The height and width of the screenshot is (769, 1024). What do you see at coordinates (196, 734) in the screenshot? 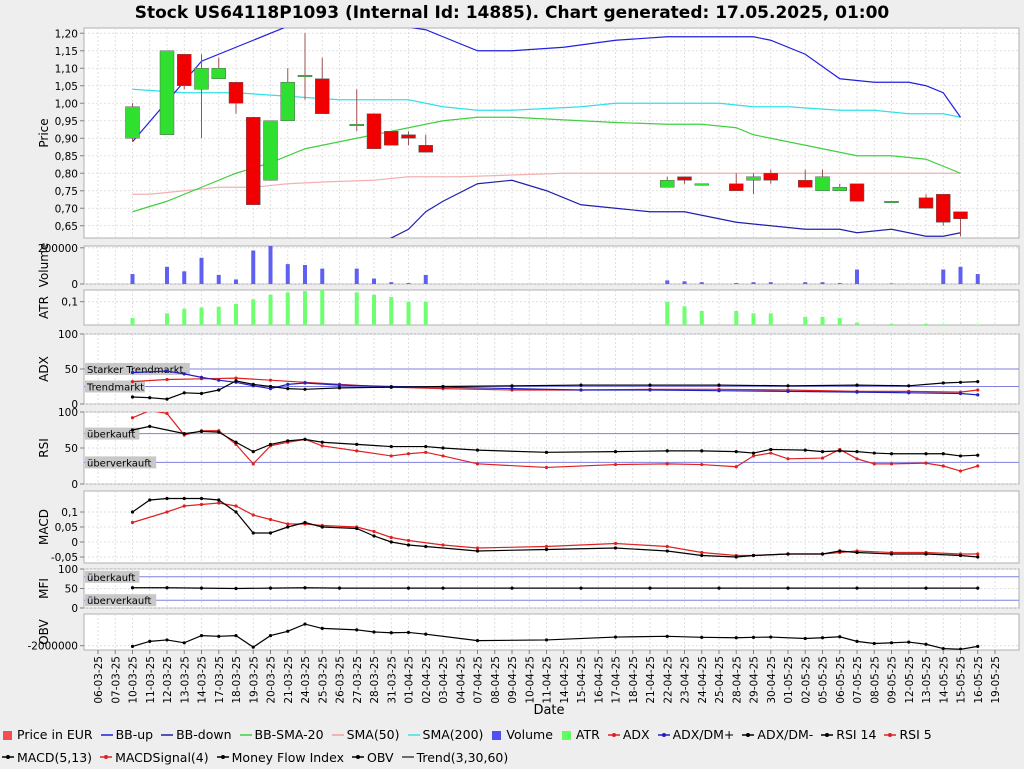
I see `legend-item: BB-down` at bounding box center [196, 734].